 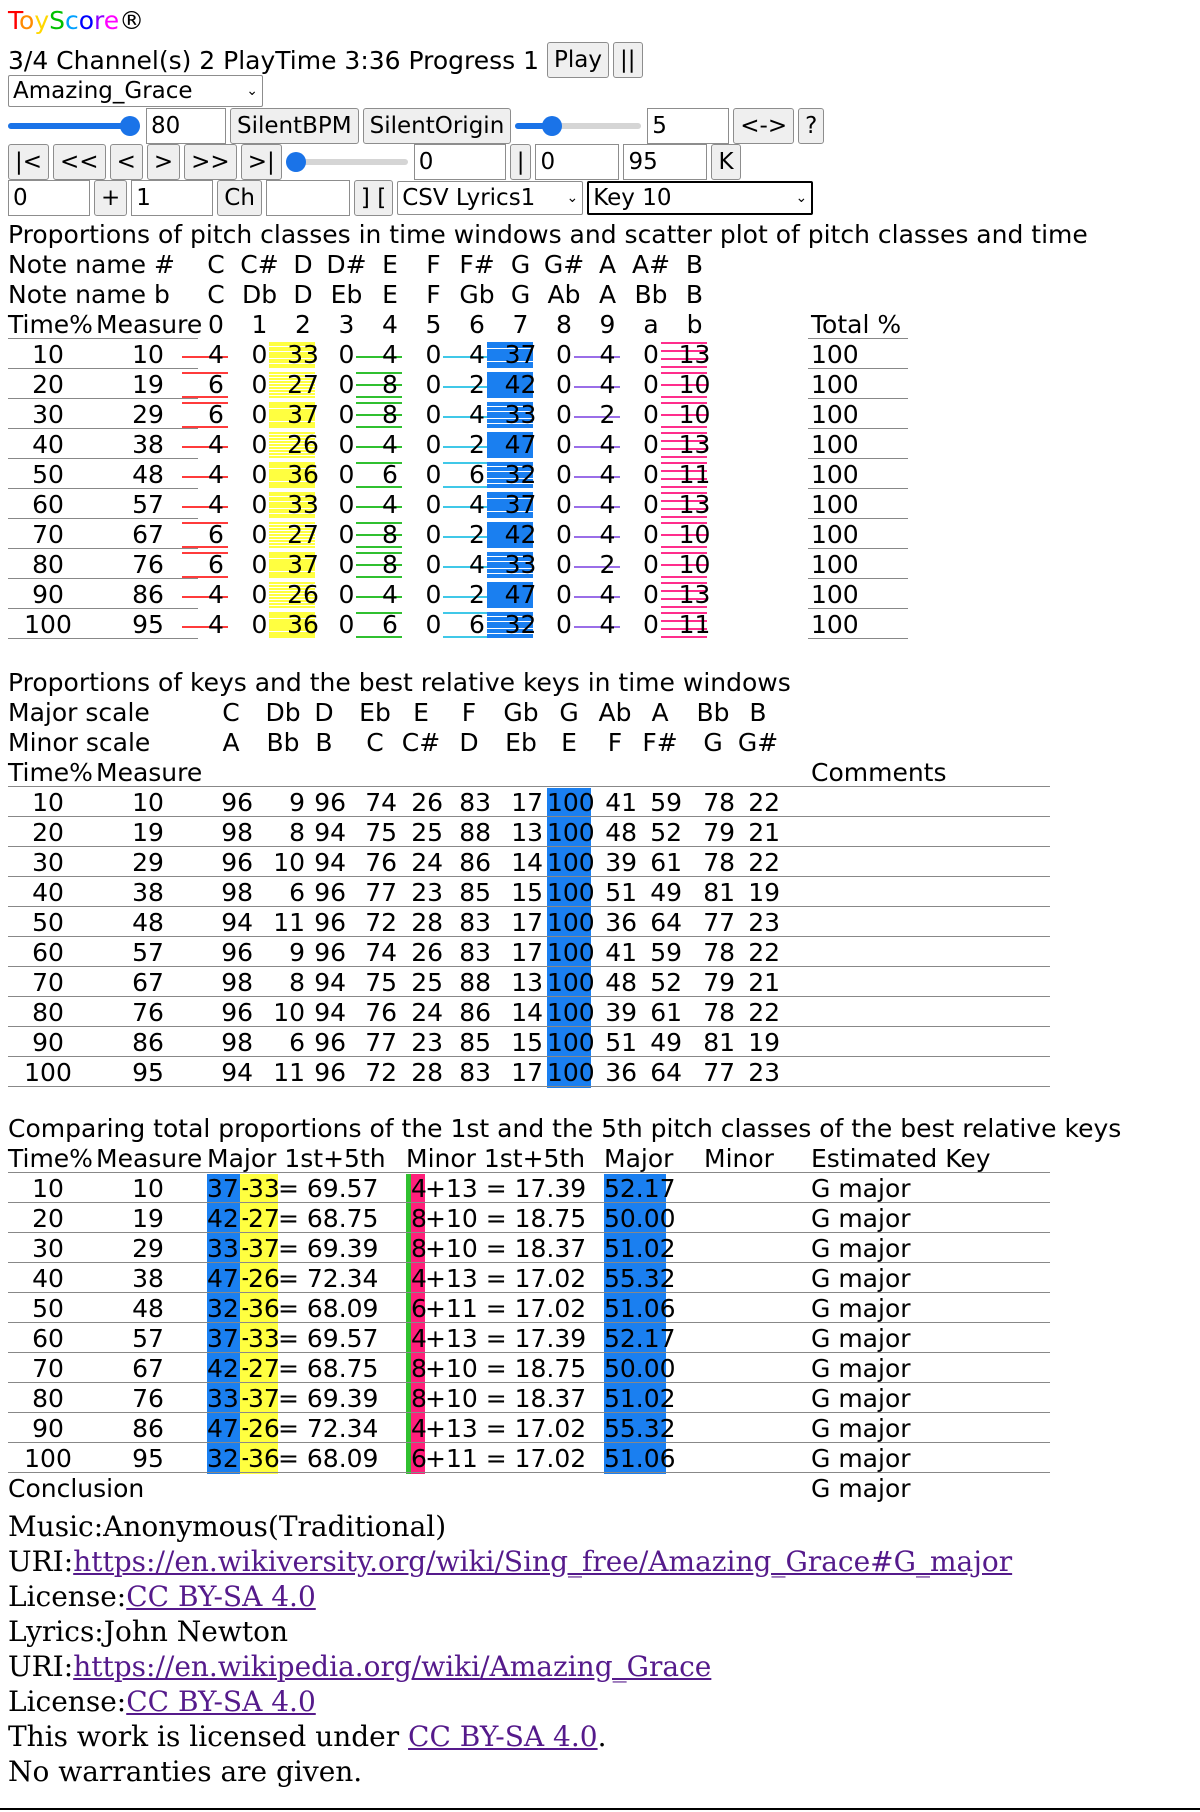 I want to click on silent-bpm-button: SilentBPM, so click(x=294, y=126).